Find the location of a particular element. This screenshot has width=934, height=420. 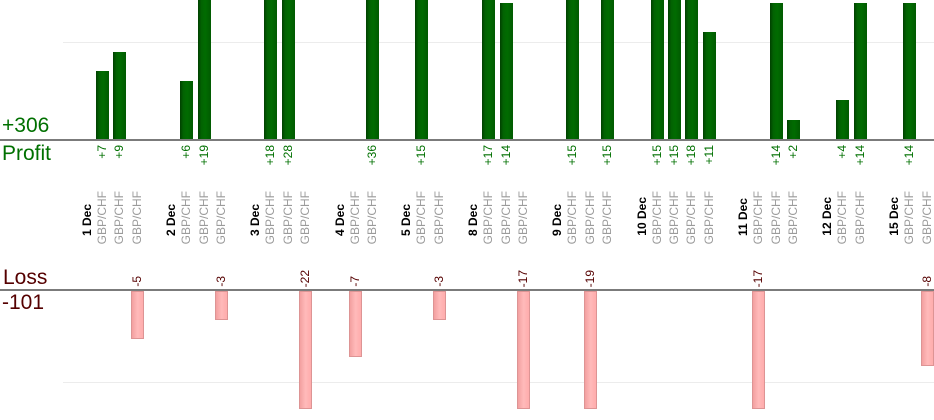

date-label: 11 Dec is located at coordinates (743, 216).